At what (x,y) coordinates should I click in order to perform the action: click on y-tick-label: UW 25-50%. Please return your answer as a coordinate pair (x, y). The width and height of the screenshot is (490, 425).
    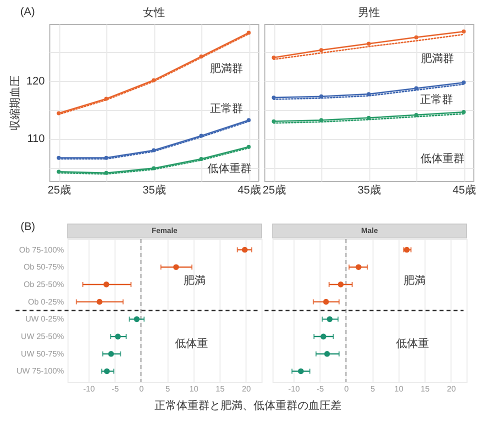
    Looking at the image, I should click on (42, 337).